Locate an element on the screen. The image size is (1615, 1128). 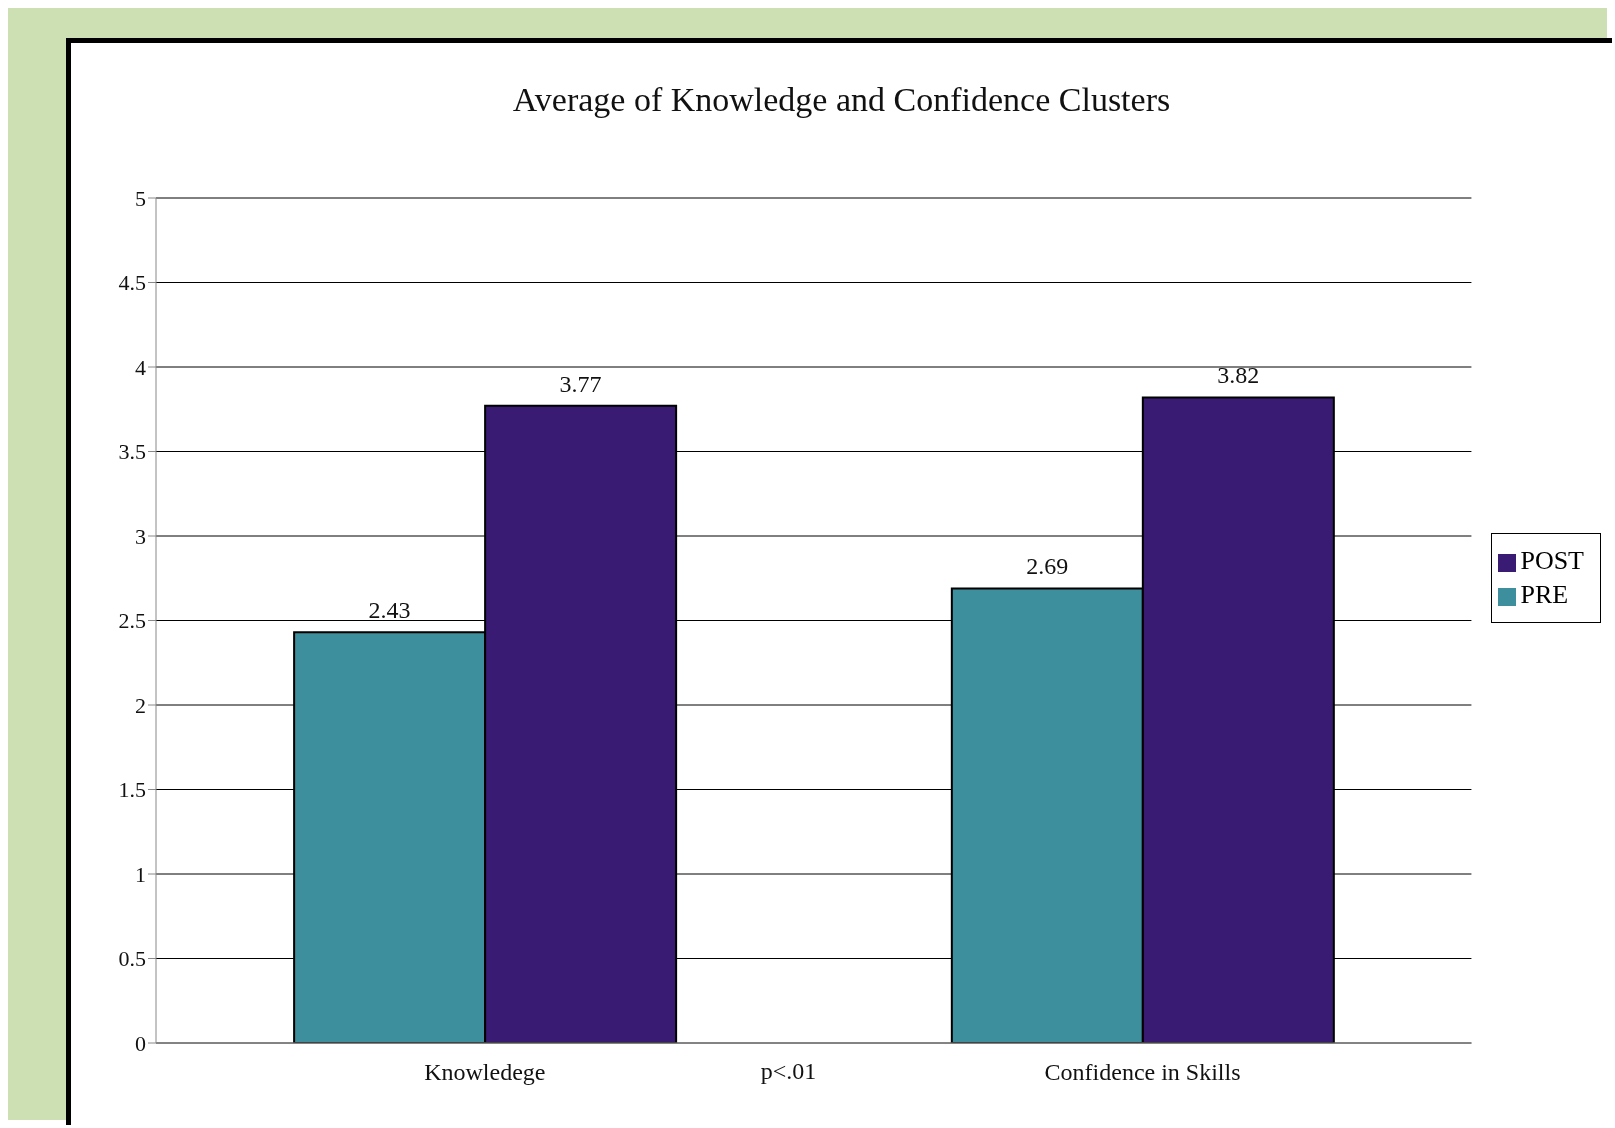
x-tick-label: Confidence in Skills is located at coordinates (1142, 1072).